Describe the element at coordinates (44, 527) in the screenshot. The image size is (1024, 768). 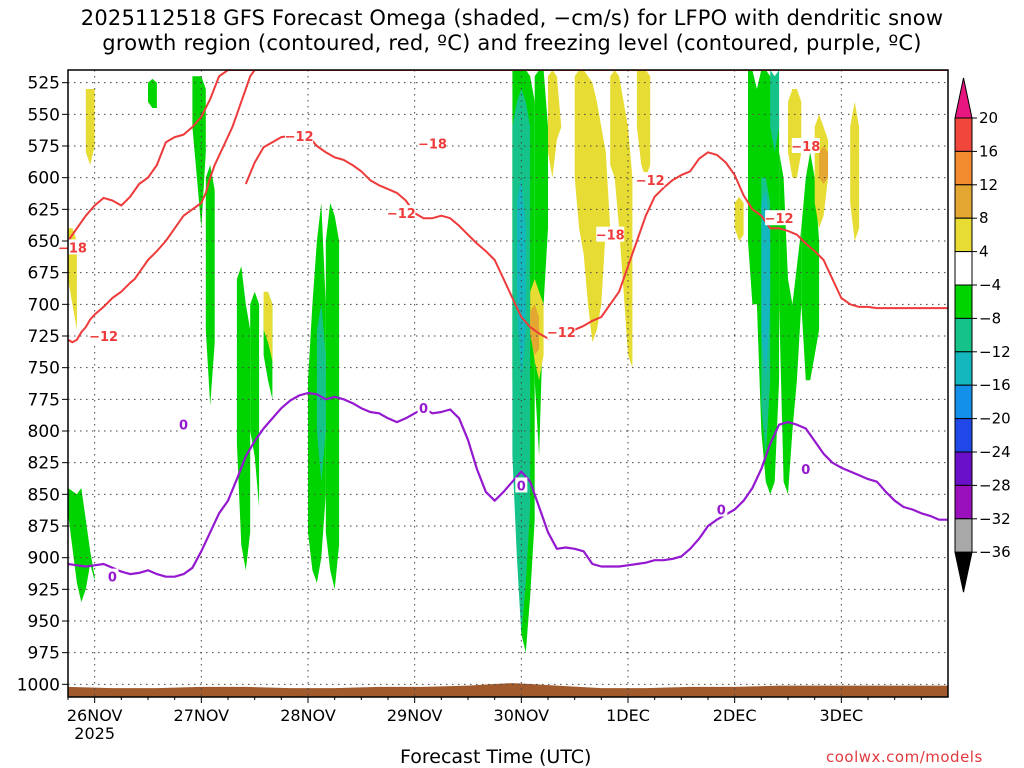
I see `y-tick-label: 875` at that location.